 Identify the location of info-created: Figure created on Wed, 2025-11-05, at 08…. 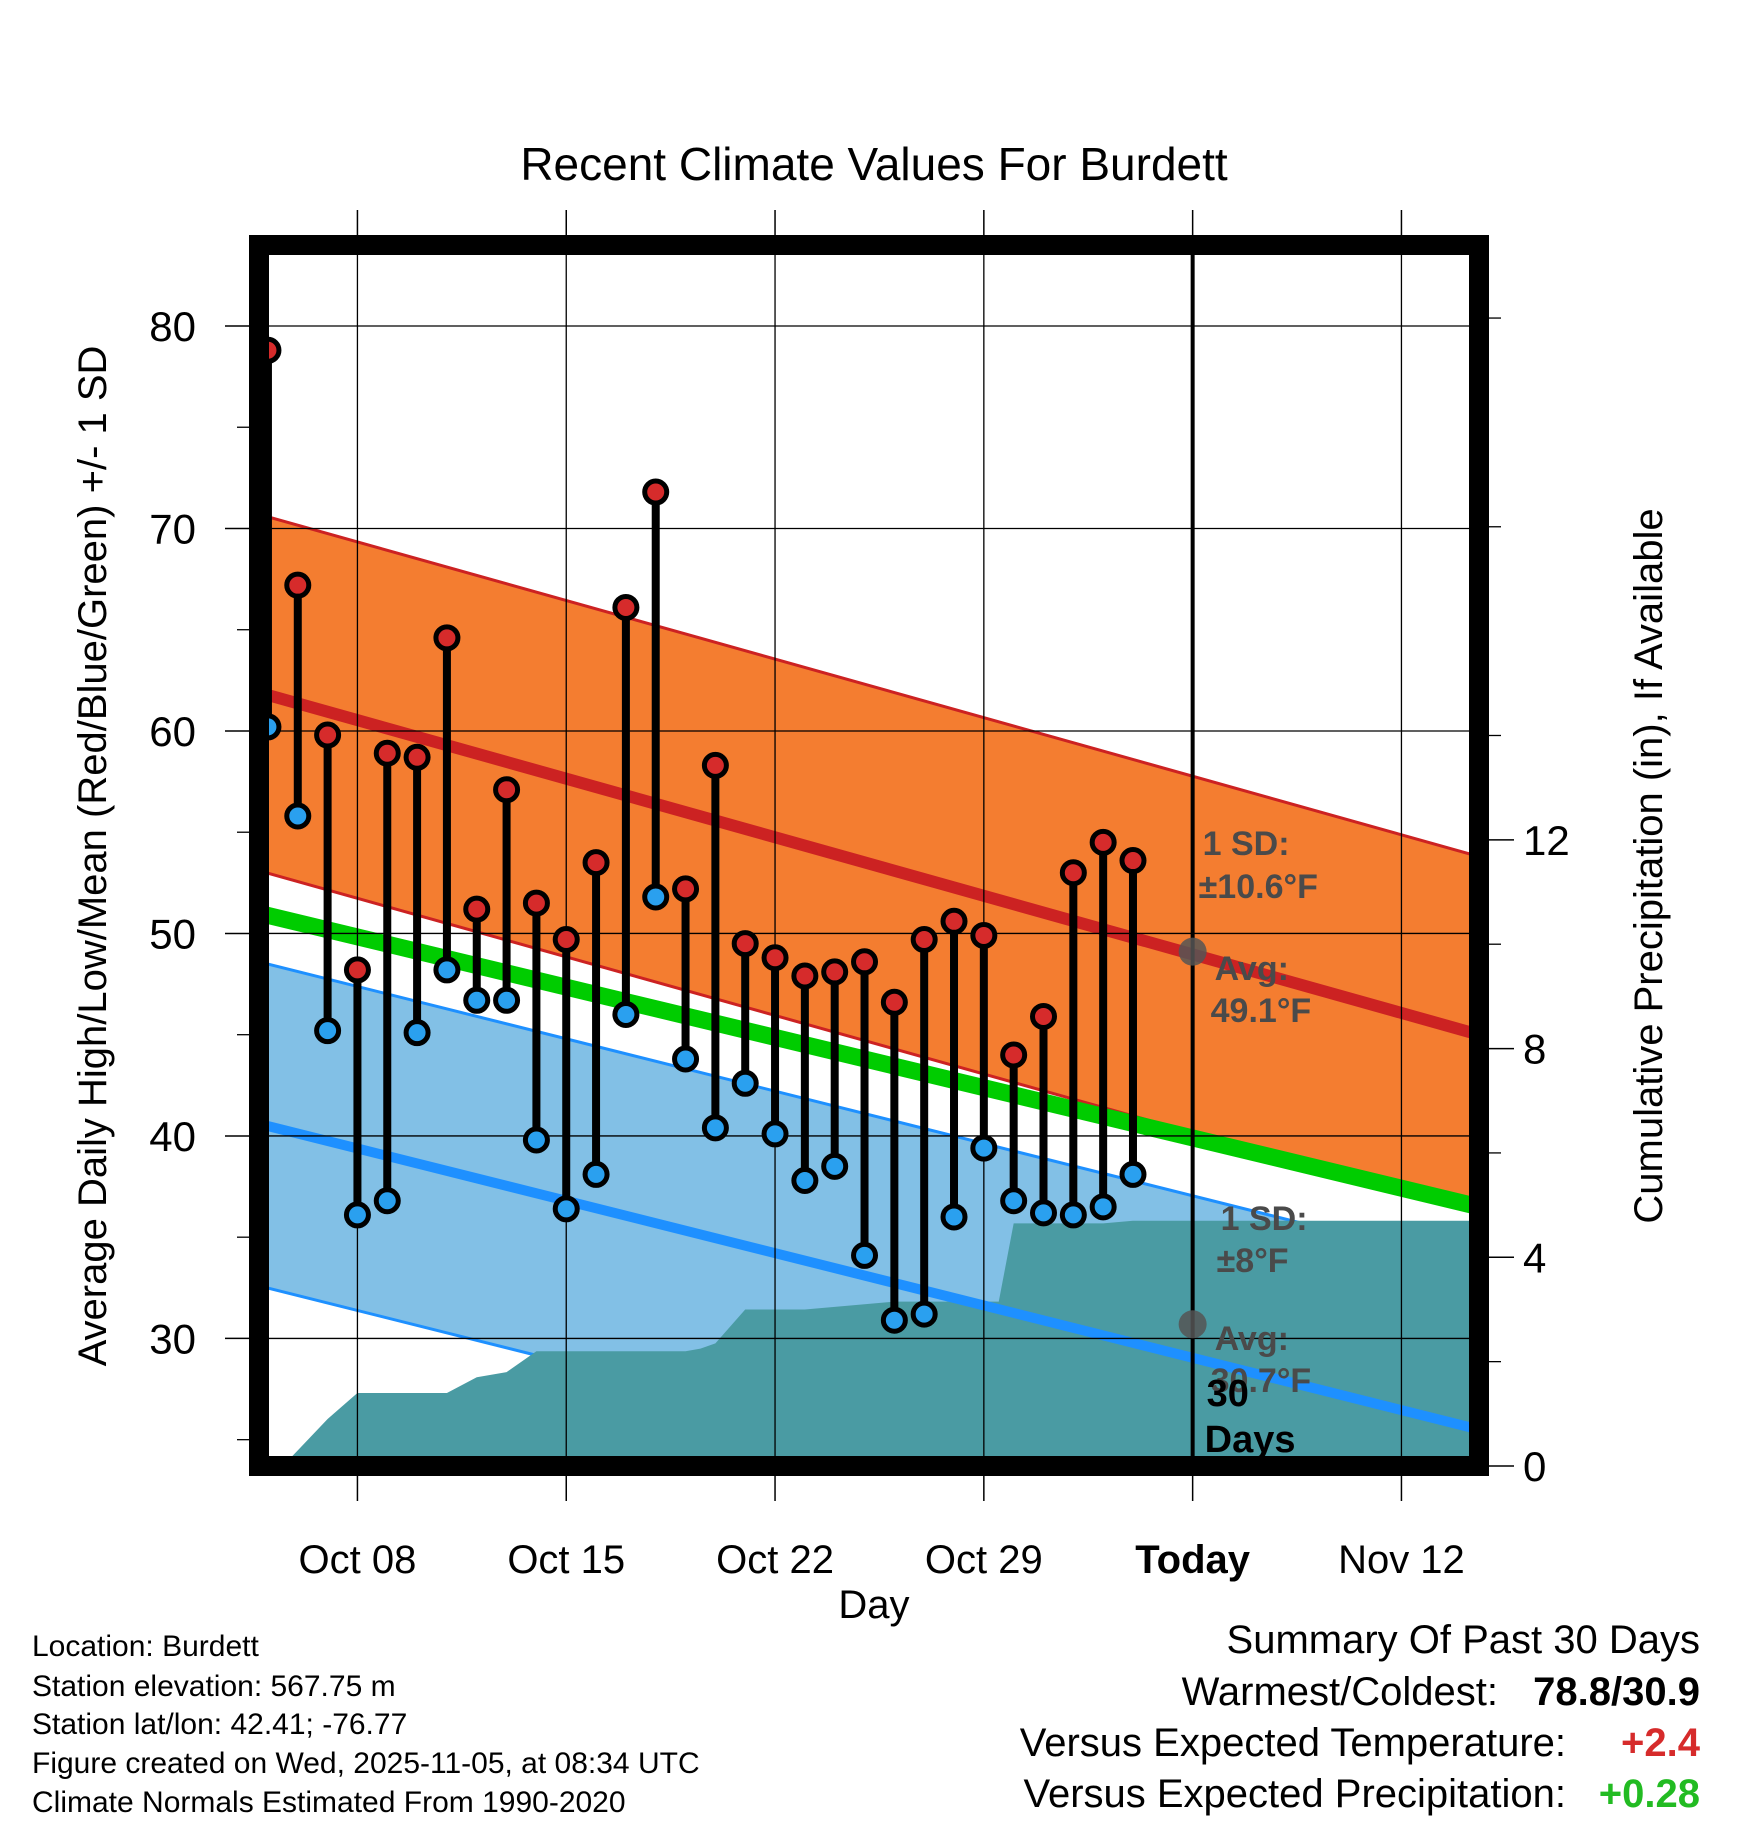
(366, 1763).